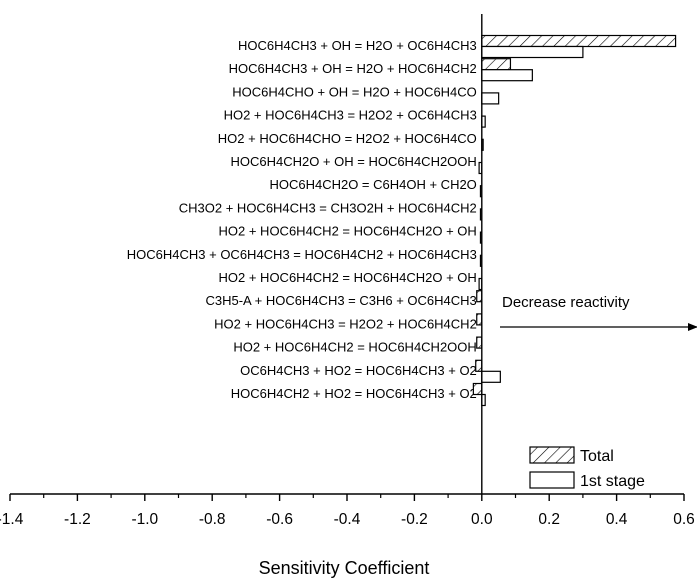  I want to click on reaction-label: HOC6H4CH3 + OH = H2O + OC6H4CH3, so click(357, 45).